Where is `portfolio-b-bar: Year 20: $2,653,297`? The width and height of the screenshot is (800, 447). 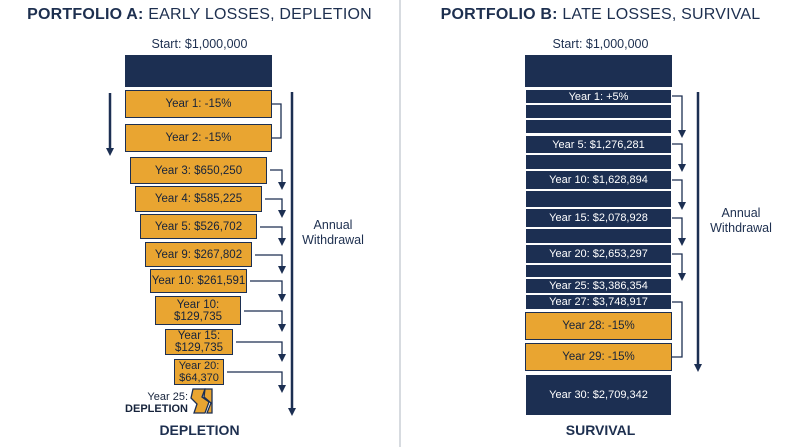 portfolio-b-bar: Year 20: $2,653,297 is located at coordinates (598, 254).